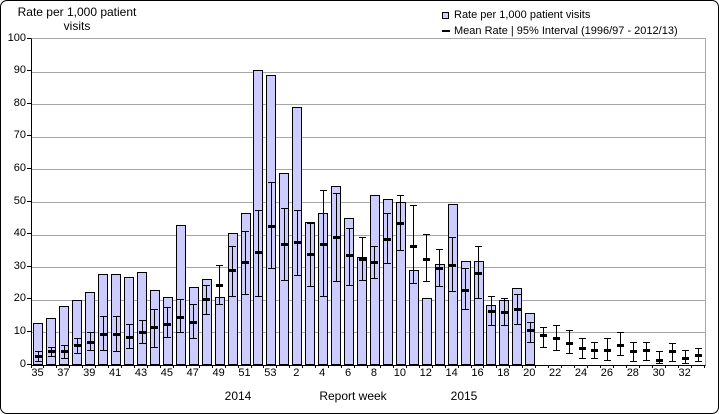  I want to click on y-axis-title: Rate per 1,000 patient visits, so click(77, 19).